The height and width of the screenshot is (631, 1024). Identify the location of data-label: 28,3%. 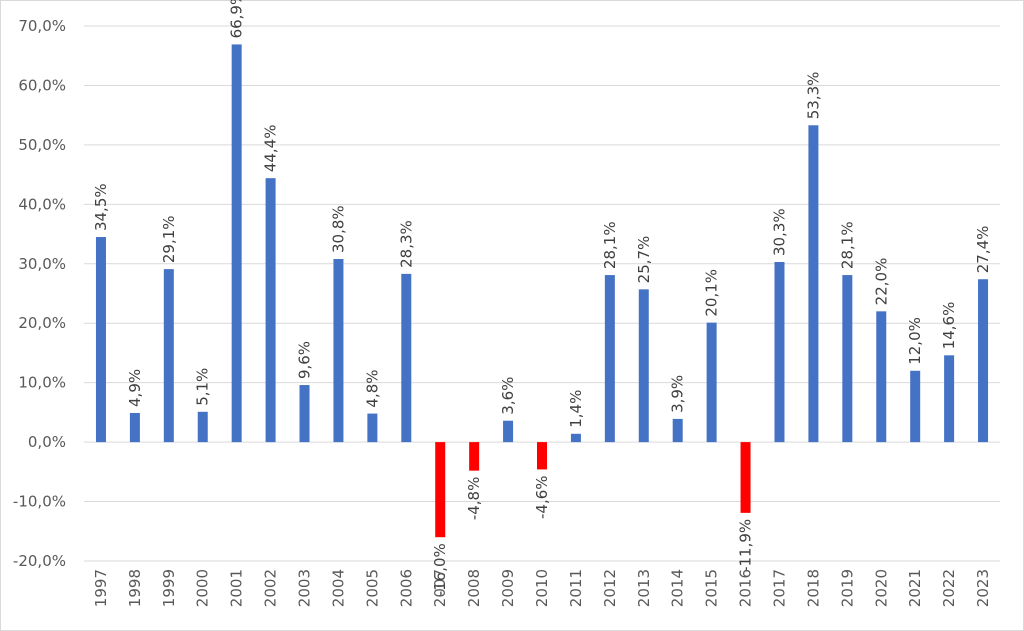
(406, 244).